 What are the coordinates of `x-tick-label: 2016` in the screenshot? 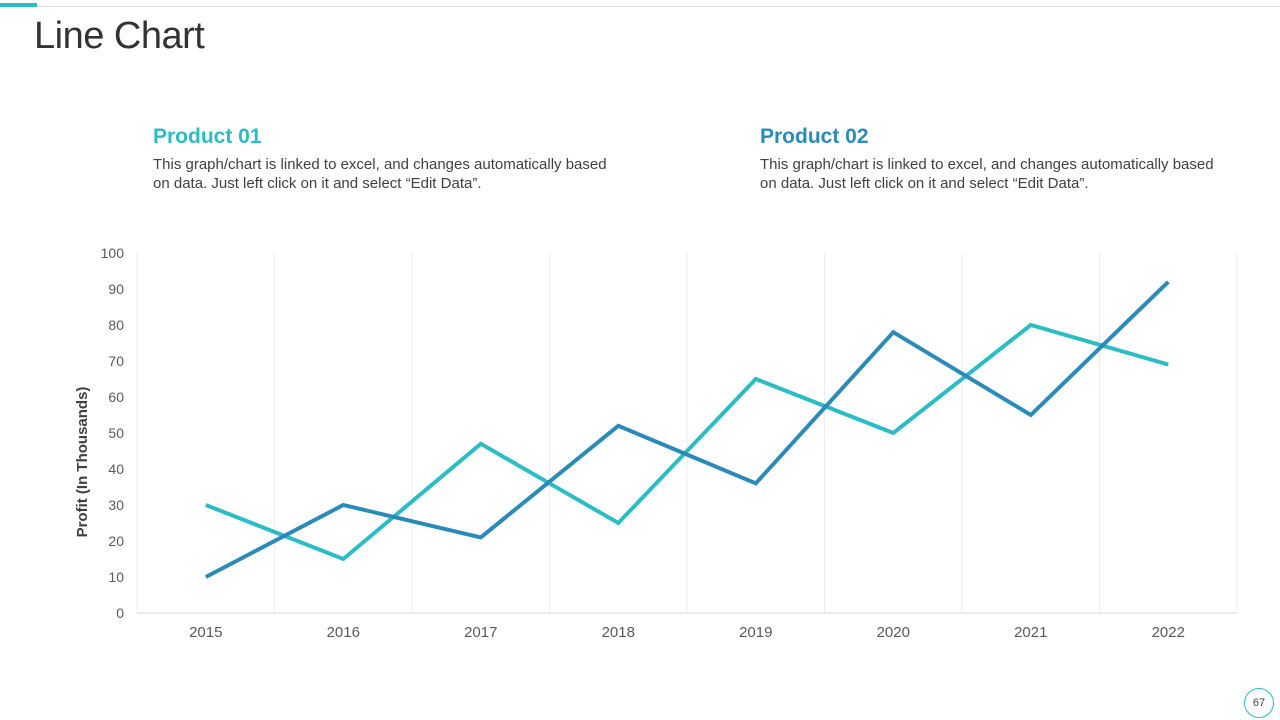 It's located at (343, 632).